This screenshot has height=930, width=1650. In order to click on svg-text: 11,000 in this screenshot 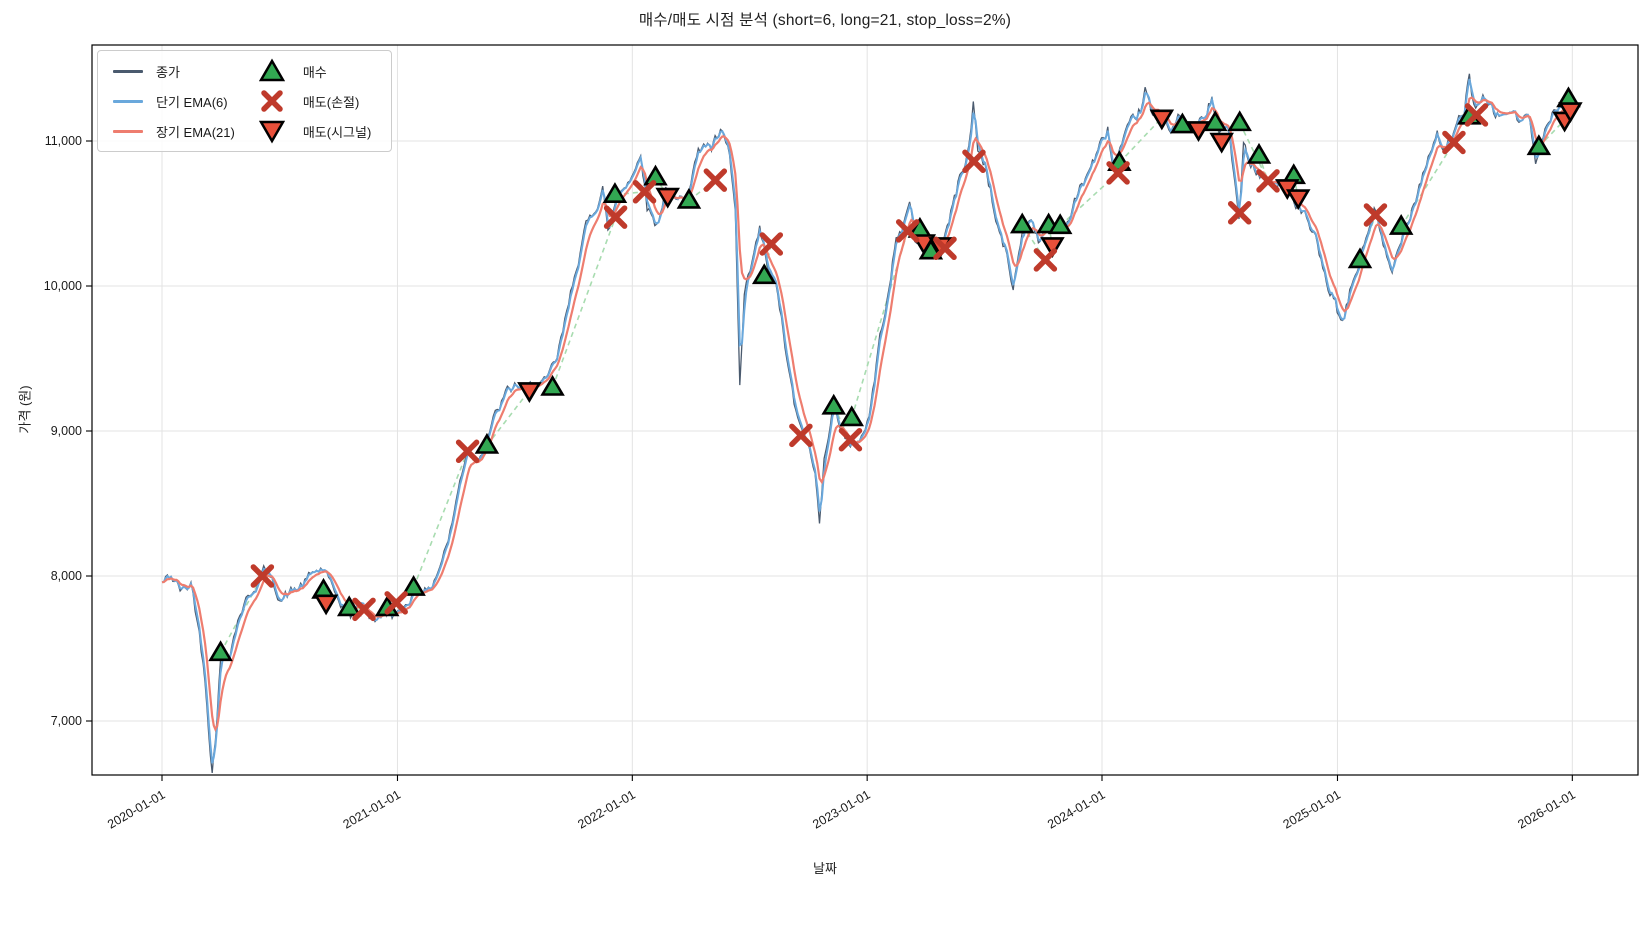, I will do `click(63, 141)`.